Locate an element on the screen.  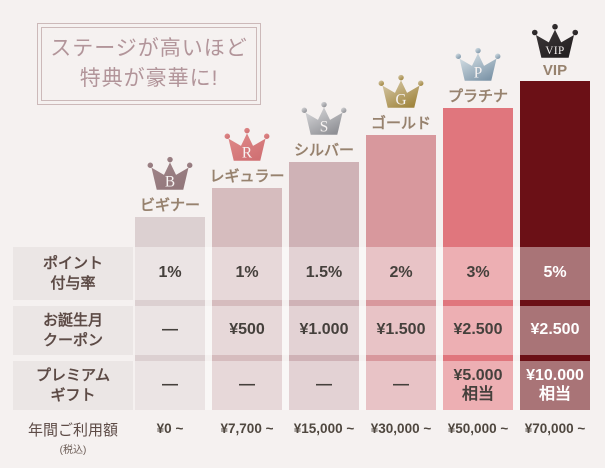
coupon-cell-vip: ¥2.500 is located at coordinates (555, 330).